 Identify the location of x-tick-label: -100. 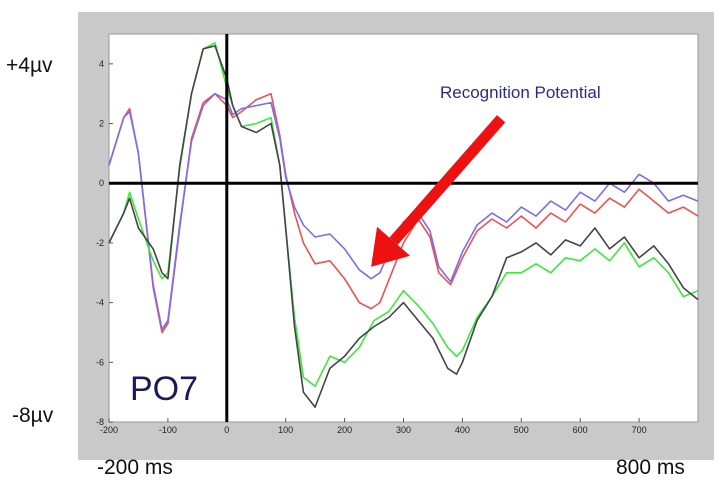
(168, 430).